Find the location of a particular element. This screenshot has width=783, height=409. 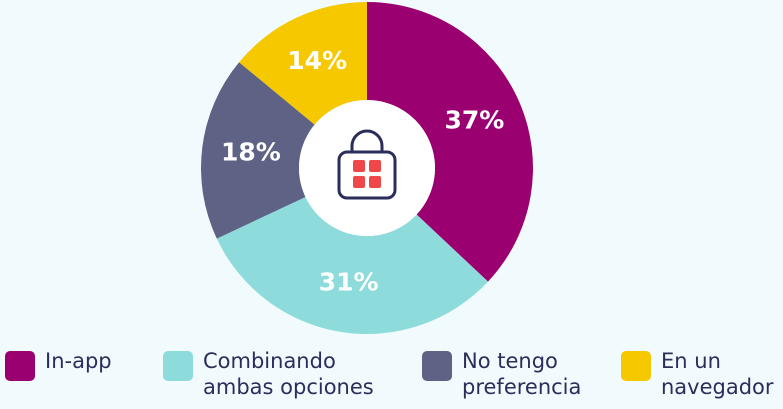

legend-item: En un navegador is located at coordinates (702, 374).